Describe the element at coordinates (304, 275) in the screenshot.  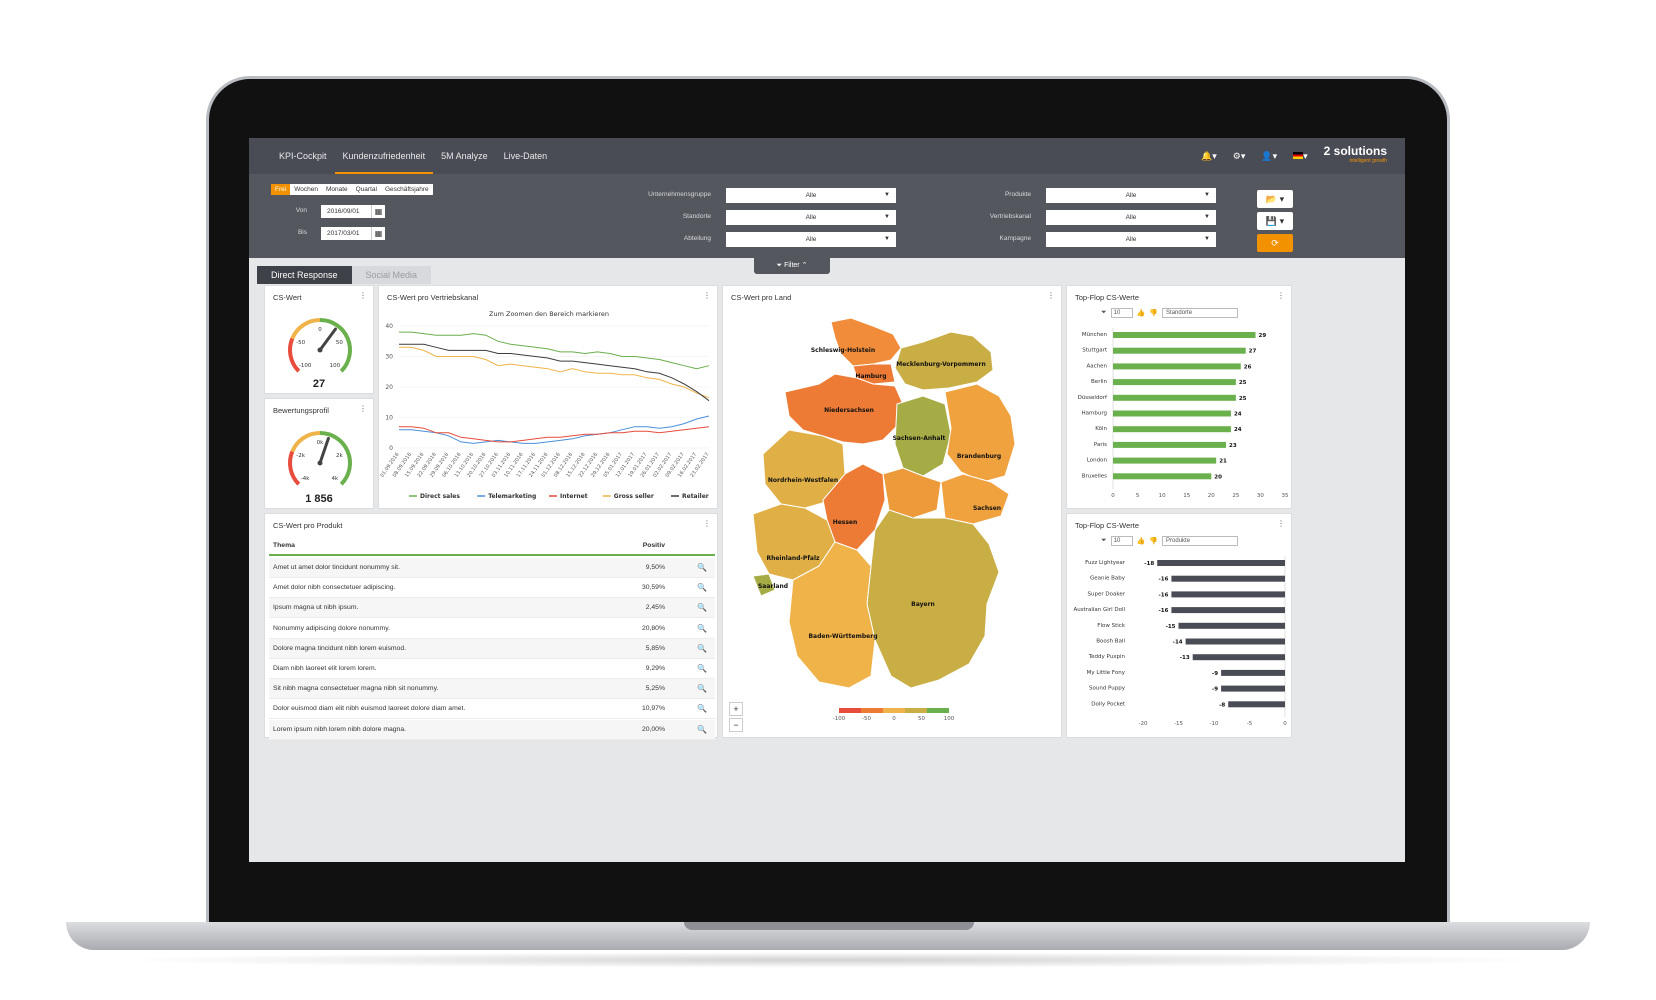
I see `tab-direct-response: Direct Response` at that location.